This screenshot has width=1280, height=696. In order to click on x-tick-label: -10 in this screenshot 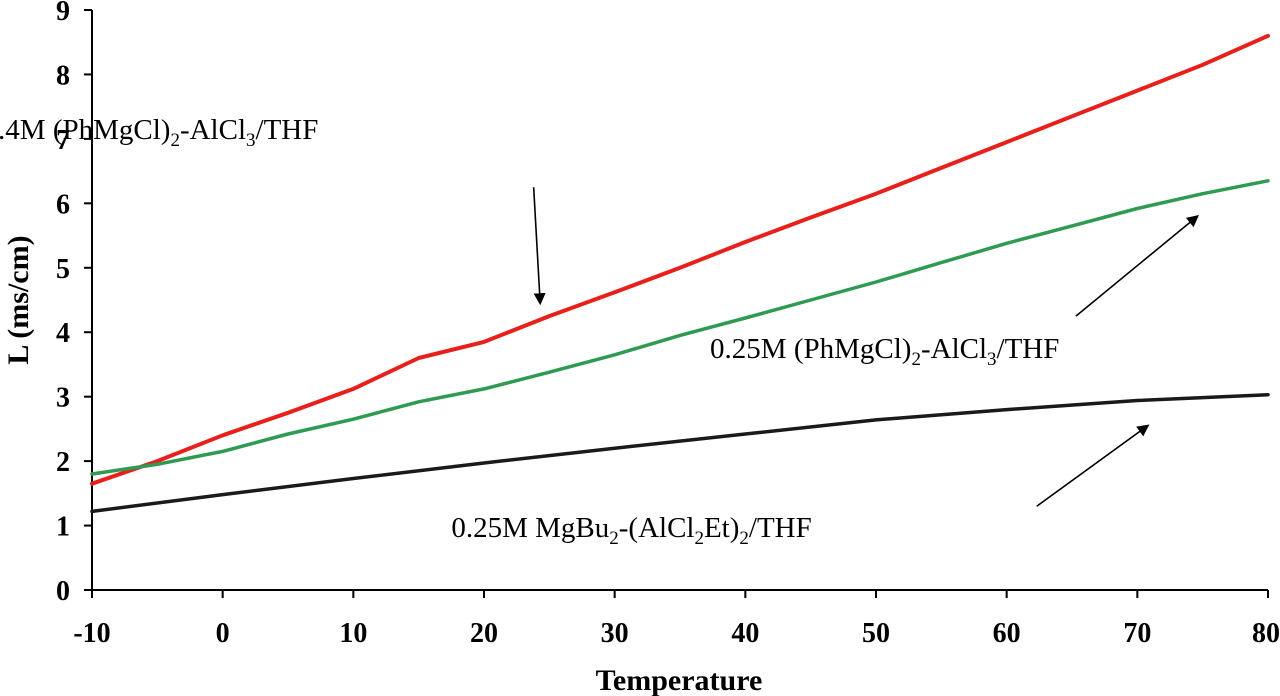, I will do `click(91, 633)`.